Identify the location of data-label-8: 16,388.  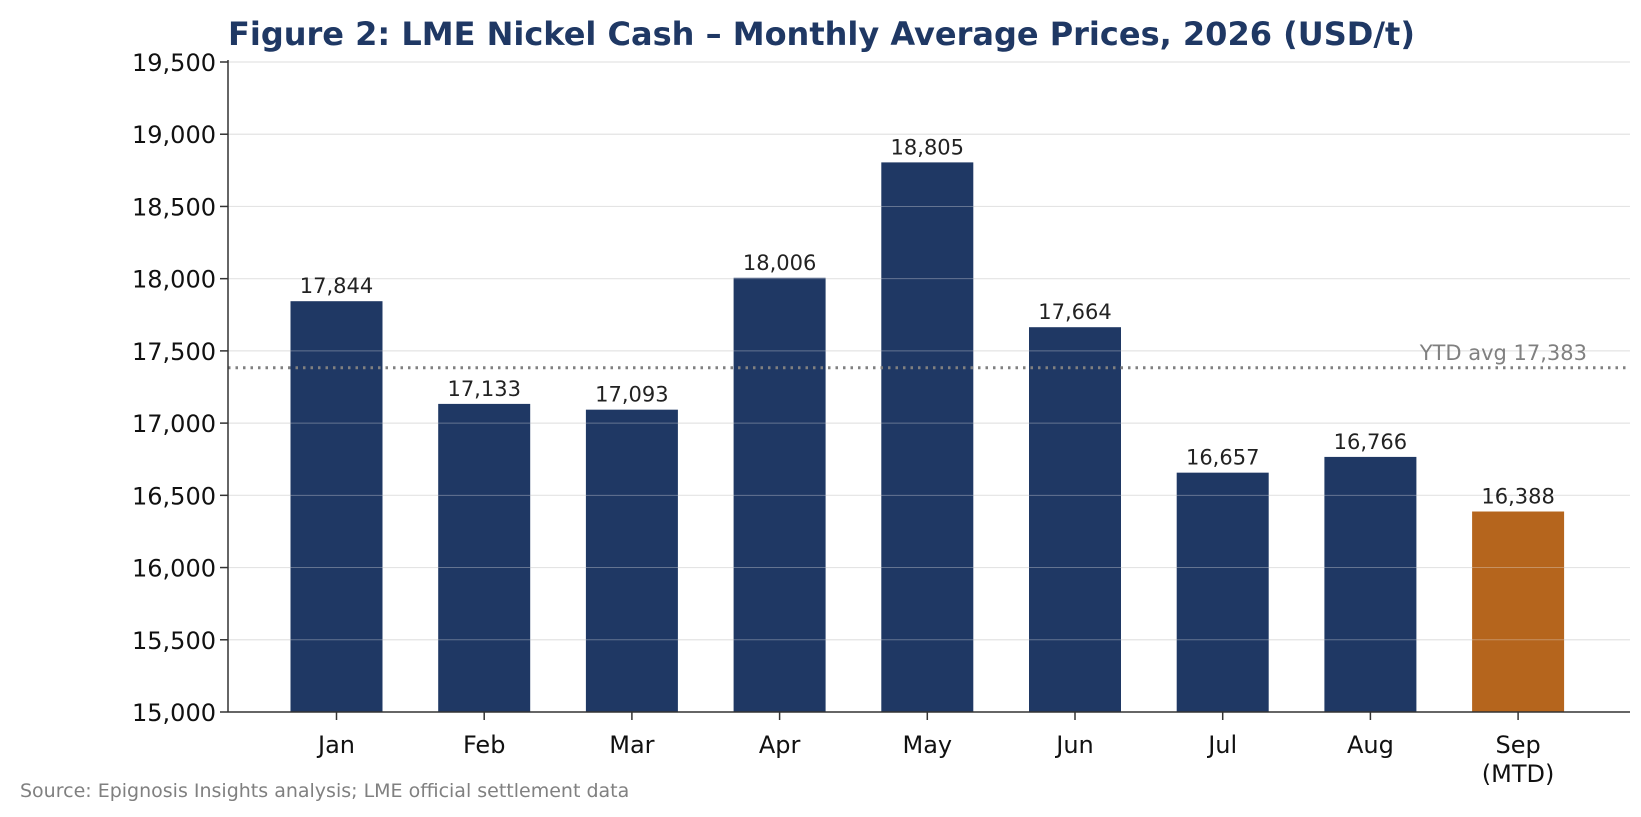
(1517, 497).